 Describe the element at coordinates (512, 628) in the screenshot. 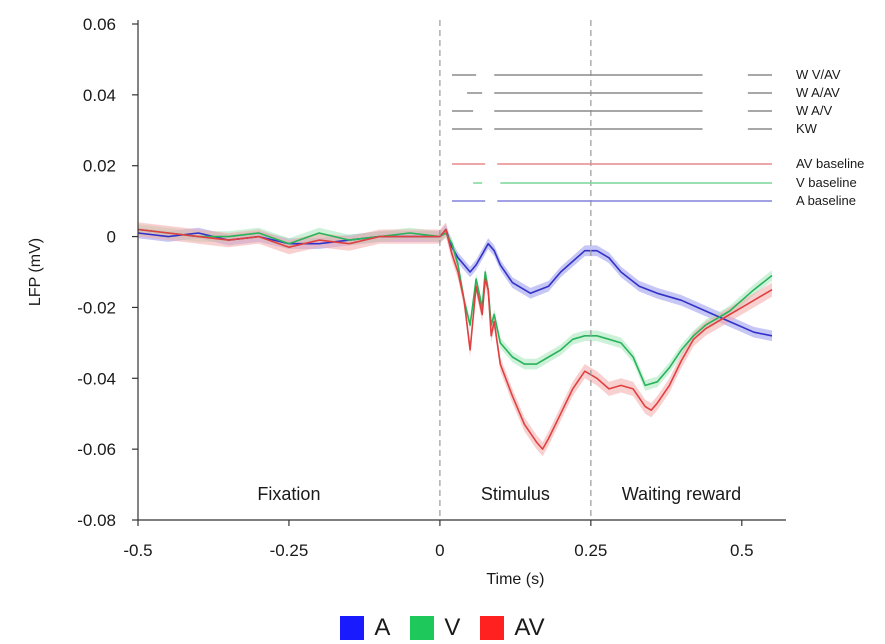

I see `legend-item-av: AV` at that location.